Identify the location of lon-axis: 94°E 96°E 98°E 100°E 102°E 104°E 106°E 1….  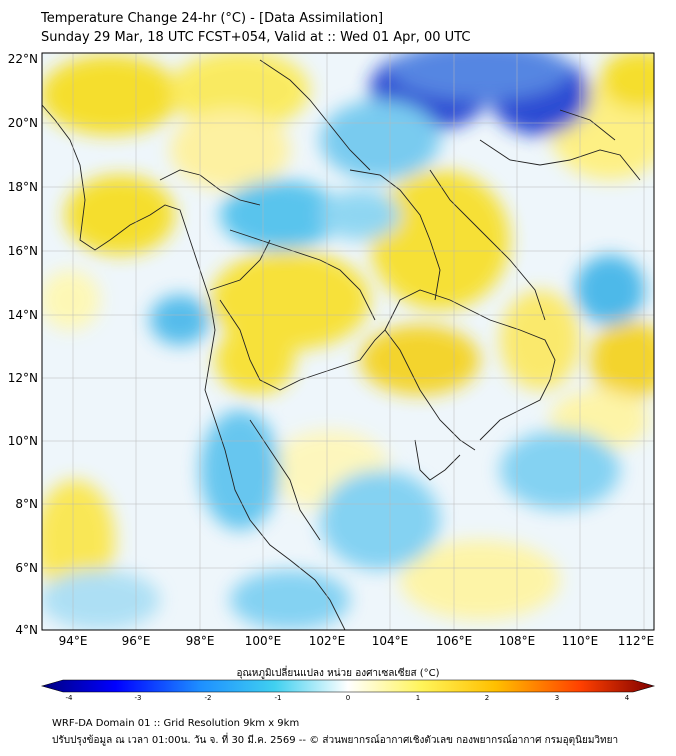
(357, 641).